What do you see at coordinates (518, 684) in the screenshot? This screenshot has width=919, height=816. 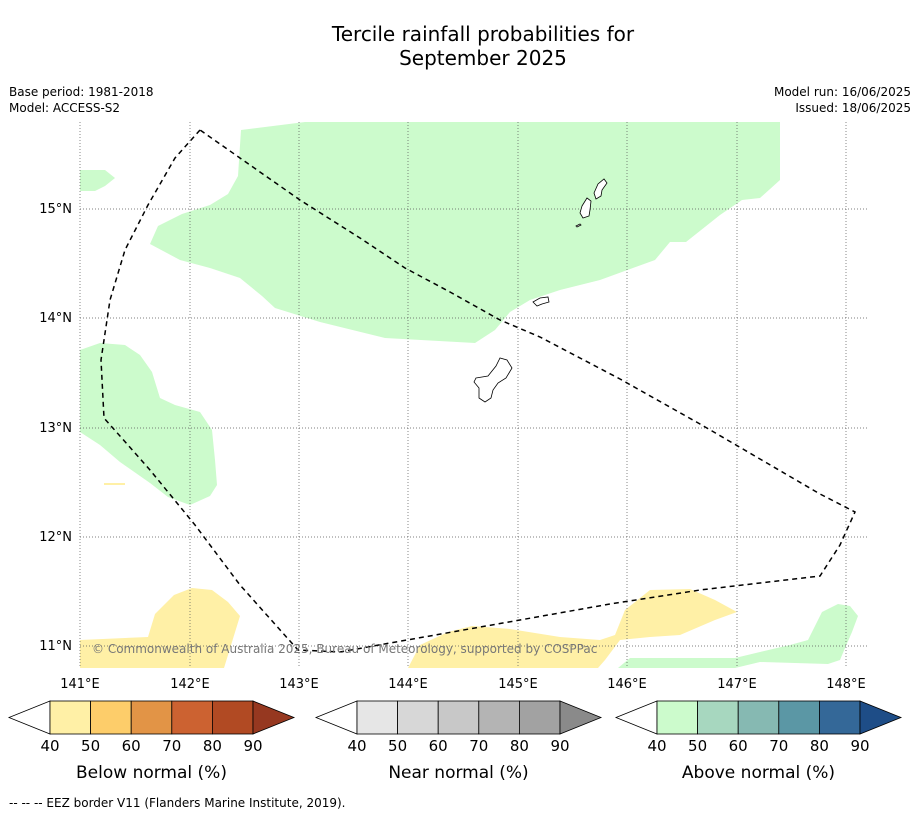 I see `lon-label-145: 145°E` at bounding box center [518, 684].